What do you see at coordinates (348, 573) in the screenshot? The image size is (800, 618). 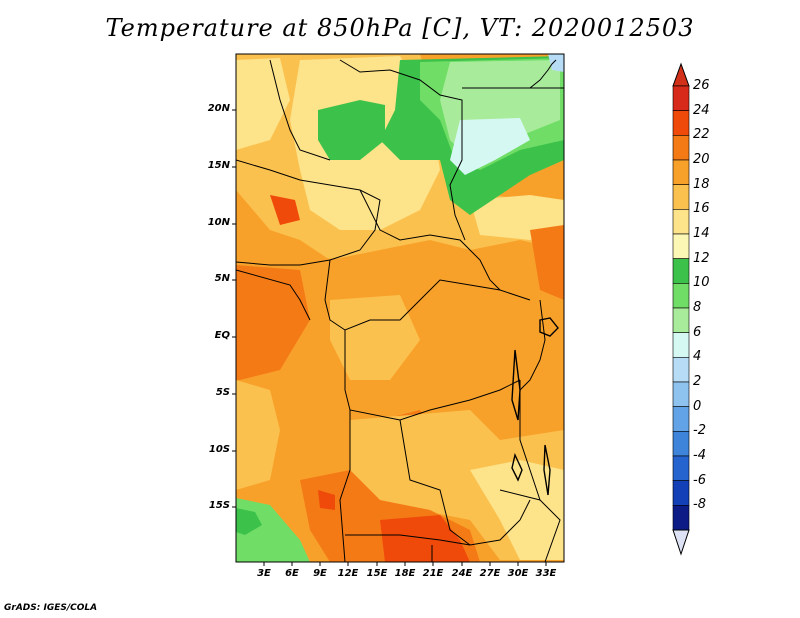 I see `lon-label-12e: 12E` at bounding box center [348, 573].